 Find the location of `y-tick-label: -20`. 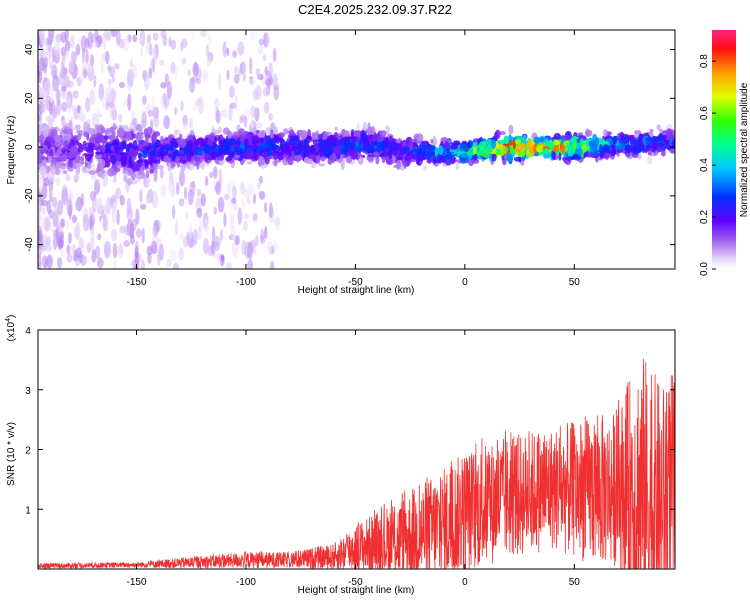

y-tick-label: -20 is located at coordinates (29, 195).